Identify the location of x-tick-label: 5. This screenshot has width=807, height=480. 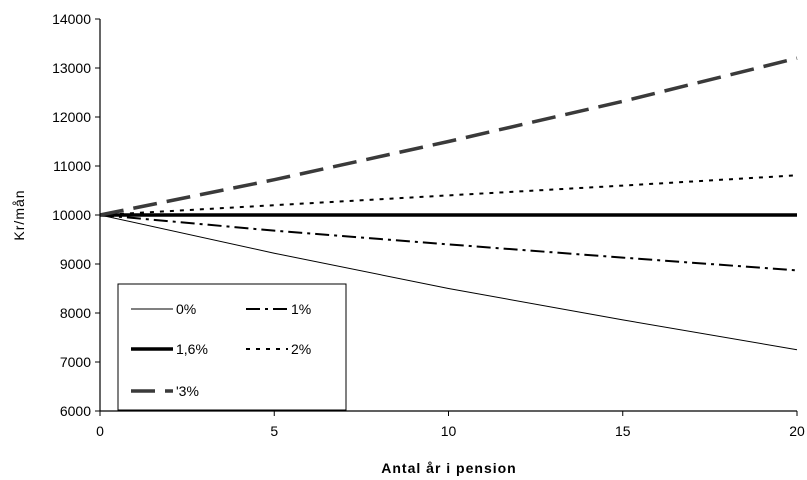
(274, 431).